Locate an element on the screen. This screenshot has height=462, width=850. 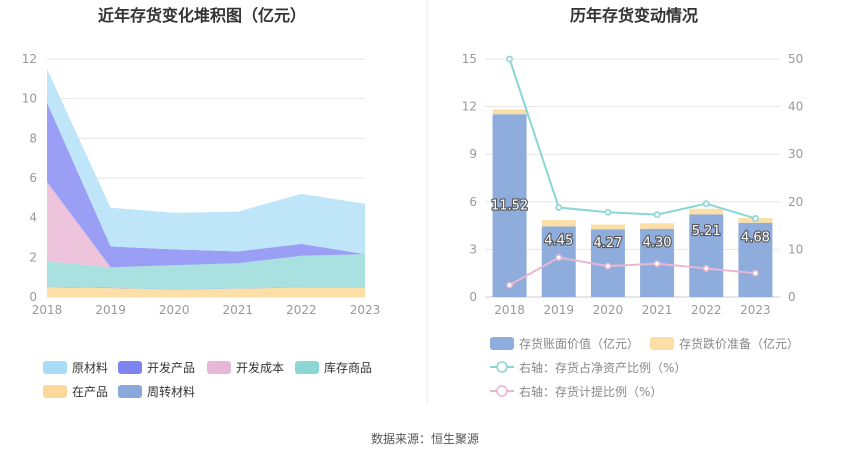
left-y-tick-label: 4 is located at coordinates (33, 218).